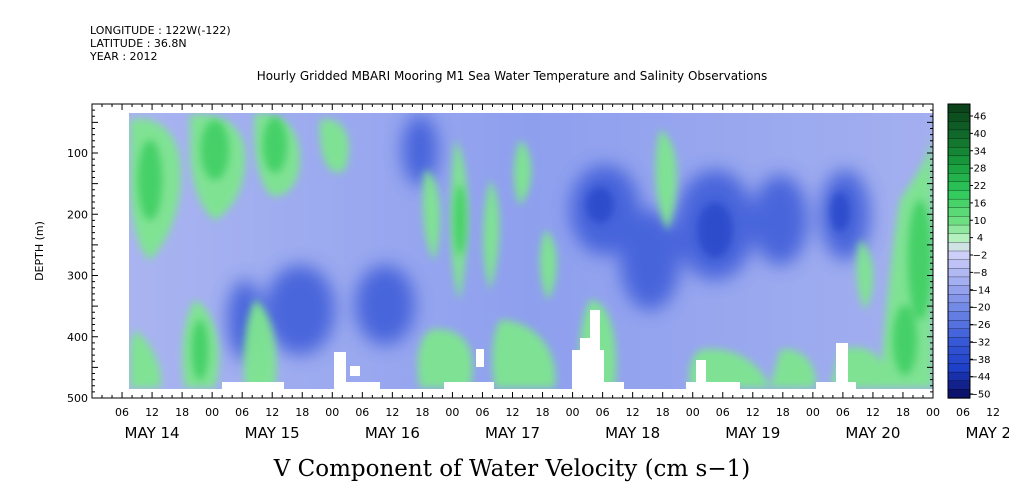 Image resolution: width=1009 pixels, height=504 pixels. I want to click on x-day-label: MAY 15, so click(272, 433).